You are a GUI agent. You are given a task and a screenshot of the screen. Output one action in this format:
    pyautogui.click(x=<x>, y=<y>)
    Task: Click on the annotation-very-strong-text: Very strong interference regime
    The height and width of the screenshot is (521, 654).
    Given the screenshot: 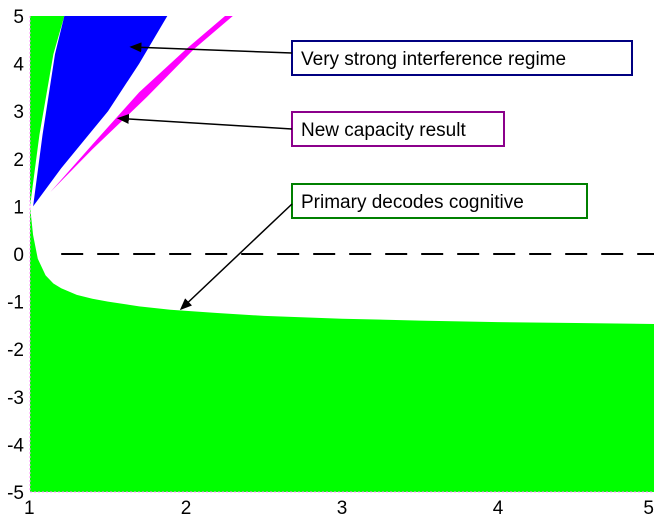 What is the action you would take?
    pyautogui.click(x=433, y=59)
    